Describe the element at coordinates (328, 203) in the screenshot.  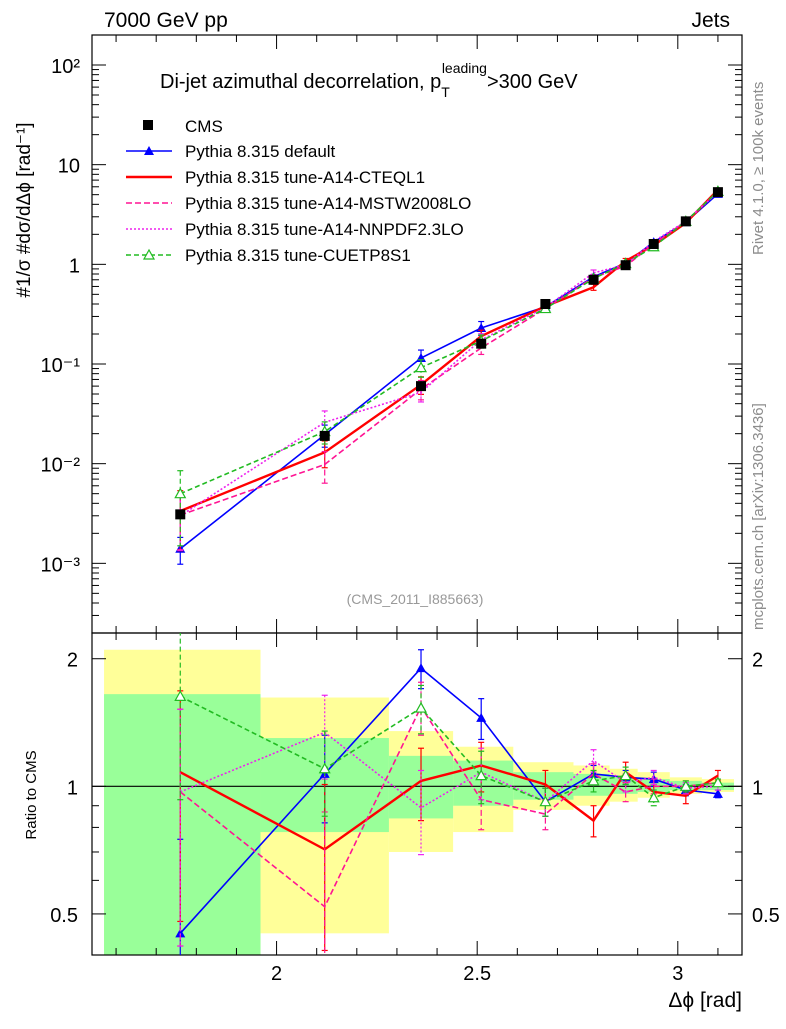
I see `legend-label: Pythia 8.315 tune-A14-MSTW2008LO` at that location.